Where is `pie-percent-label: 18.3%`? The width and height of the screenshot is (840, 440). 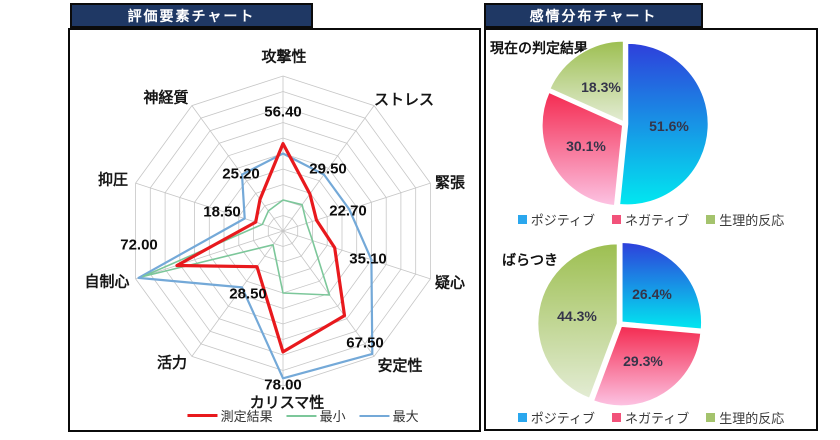
pie-percent-label: 18.3% is located at coordinates (601, 87).